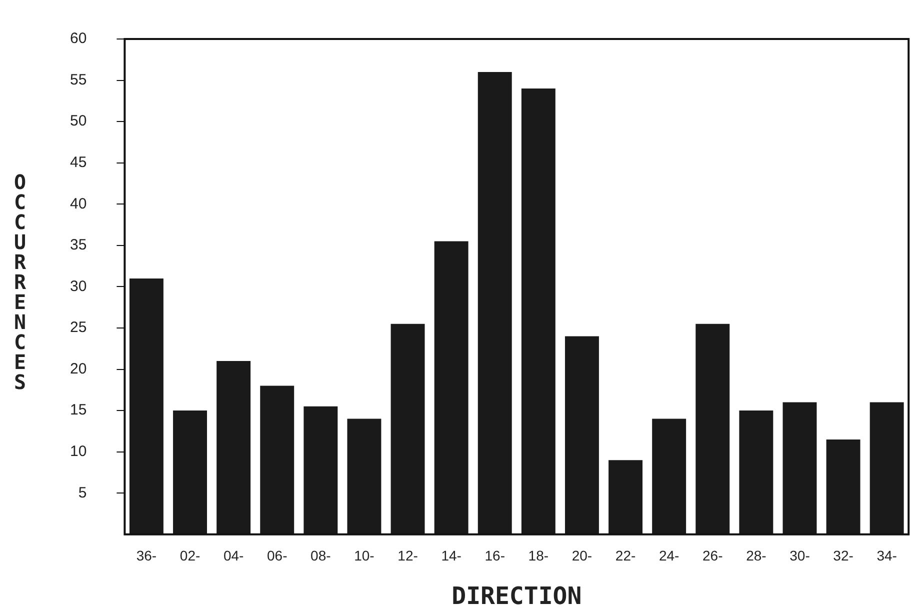 This screenshot has width=911, height=616. What do you see at coordinates (20, 280) in the screenshot?
I see `y-axis-title: OCCURRENCES` at bounding box center [20, 280].